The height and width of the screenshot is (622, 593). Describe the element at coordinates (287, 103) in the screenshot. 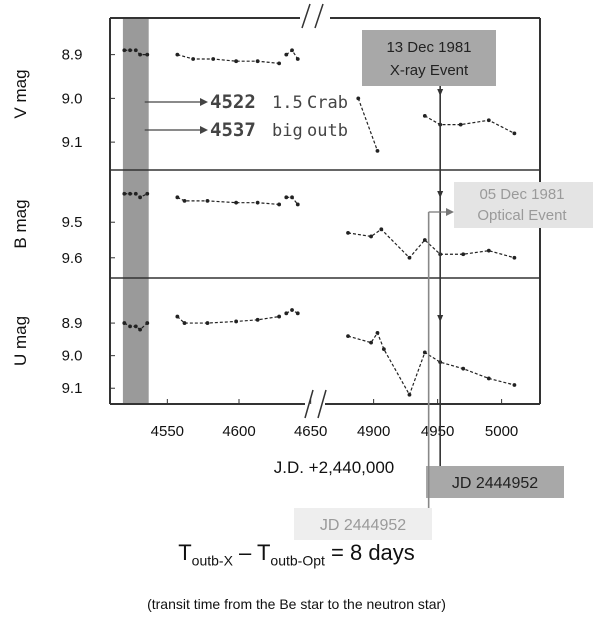

I see `annotation-value: 1.5` at that location.